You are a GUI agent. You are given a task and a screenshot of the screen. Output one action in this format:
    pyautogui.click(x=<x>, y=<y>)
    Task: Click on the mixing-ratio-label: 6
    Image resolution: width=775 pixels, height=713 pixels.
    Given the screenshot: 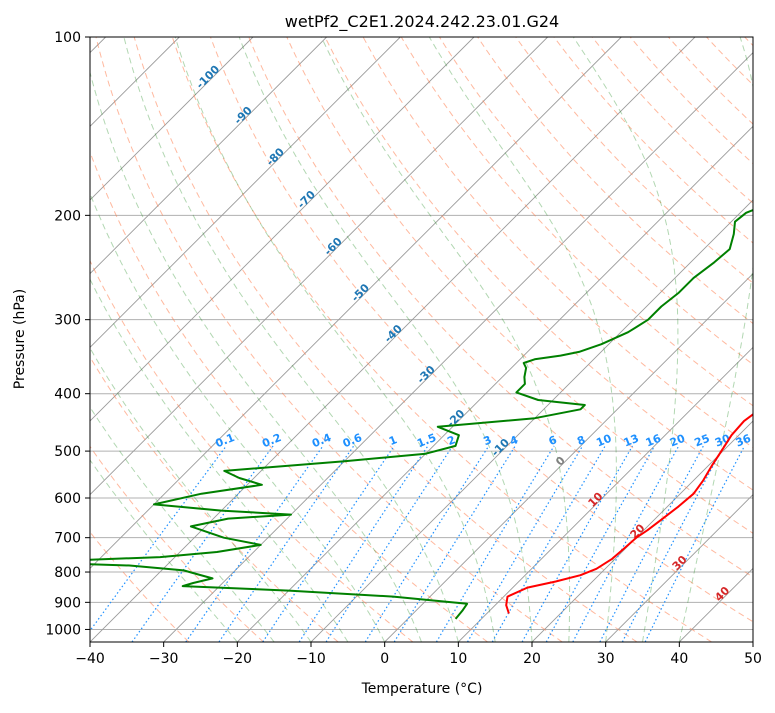 What is the action you would take?
    pyautogui.click(x=553, y=440)
    